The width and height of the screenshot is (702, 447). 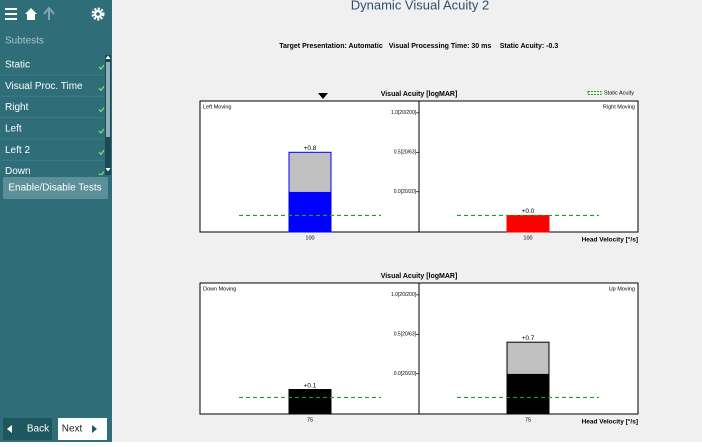 I want to click on subtest-item: Static, so click(x=52, y=68).